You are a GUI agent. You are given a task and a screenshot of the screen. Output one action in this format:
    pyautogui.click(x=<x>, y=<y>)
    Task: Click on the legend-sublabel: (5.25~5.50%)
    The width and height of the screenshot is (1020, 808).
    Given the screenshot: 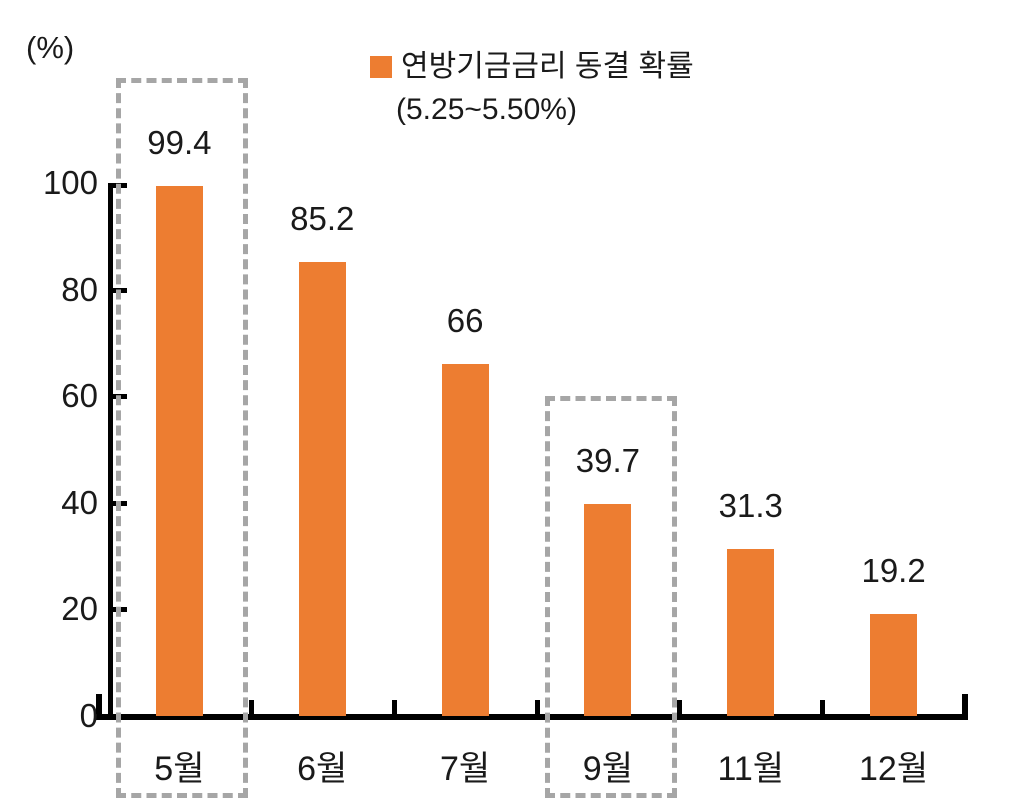 What is the action you would take?
    pyautogui.click(x=486, y=109)
    